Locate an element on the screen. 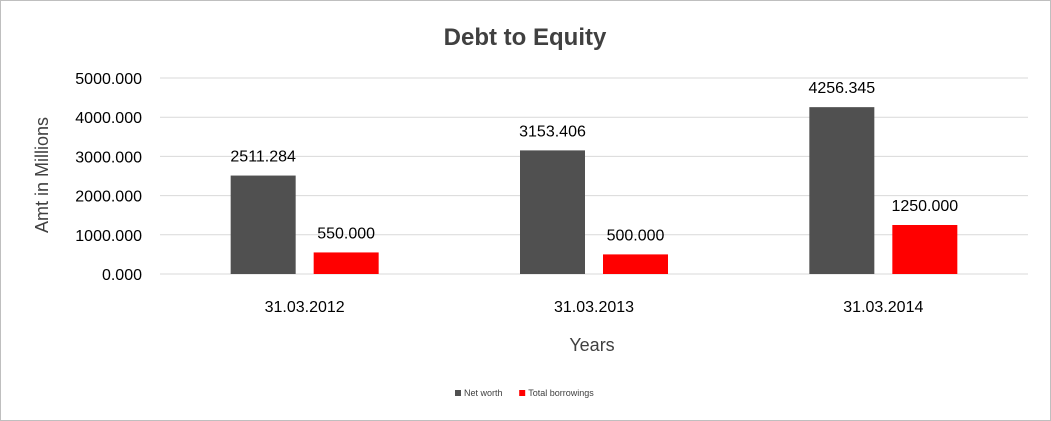 The width and height of the screenshot is (1051, 421). x-tick-label: 31.03.2013 is located at coordinates (594, 307).